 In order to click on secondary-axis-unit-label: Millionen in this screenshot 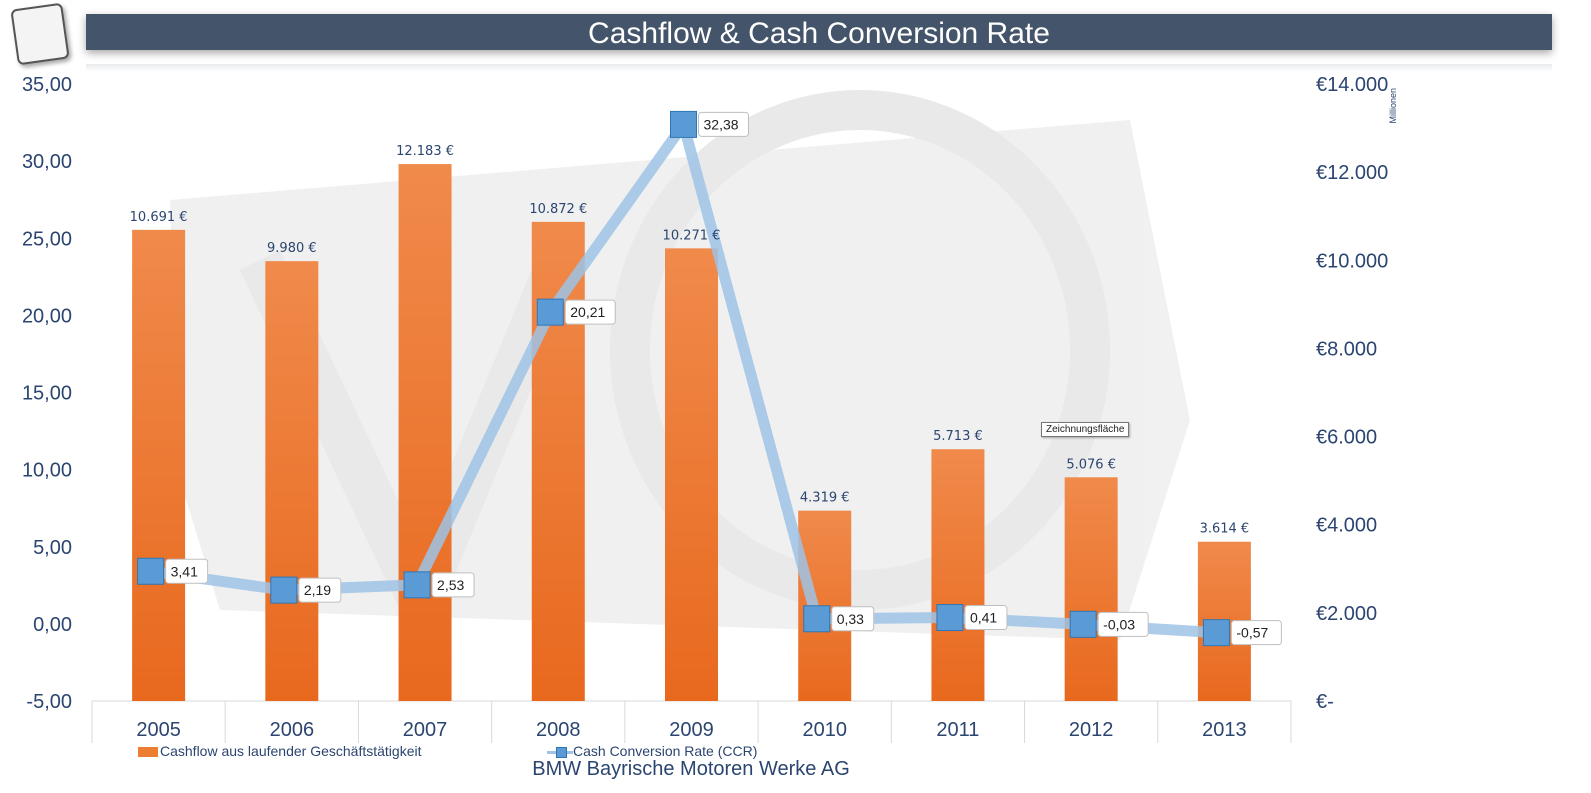, I will do `click(1393, 106)`.